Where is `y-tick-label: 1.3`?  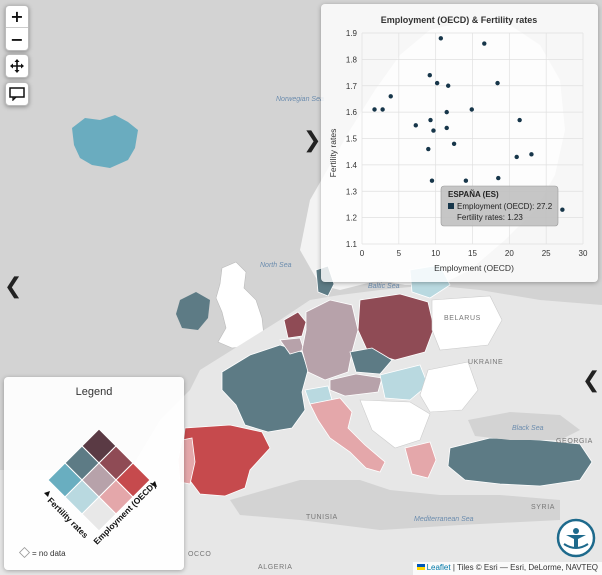
y-tick-label: 1.3 is located at coordinates (352, 191).